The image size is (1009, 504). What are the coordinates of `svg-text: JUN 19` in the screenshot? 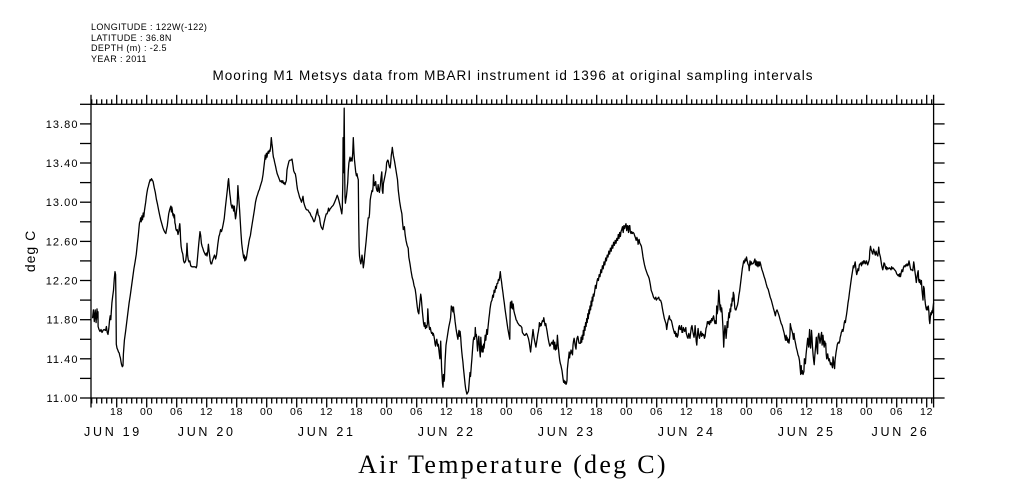 It's located at (113, 432).